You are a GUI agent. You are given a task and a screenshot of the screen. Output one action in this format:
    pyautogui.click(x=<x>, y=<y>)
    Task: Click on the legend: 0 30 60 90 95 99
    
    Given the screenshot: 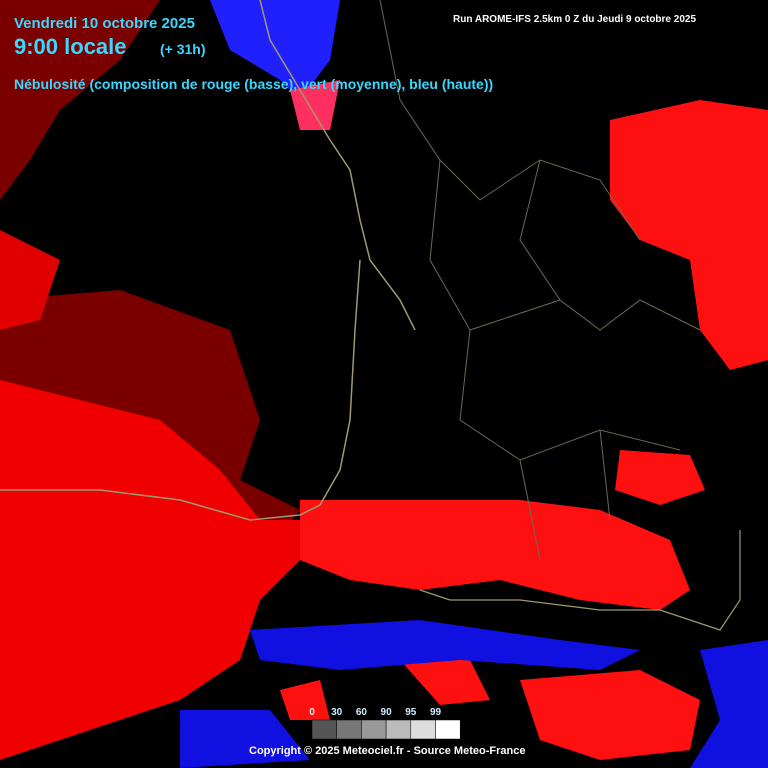 What is the action you would take?
    pyautogui.click(x=385, y=723)
    